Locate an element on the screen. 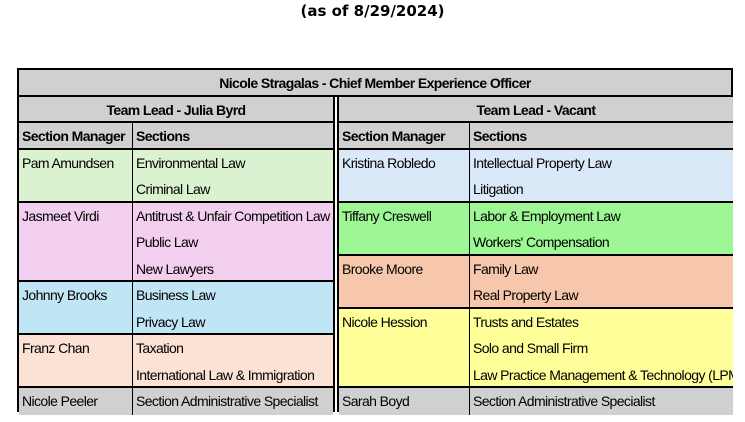  section-manager-name: Tiffany Creswell is located at coordinates (404, 229).